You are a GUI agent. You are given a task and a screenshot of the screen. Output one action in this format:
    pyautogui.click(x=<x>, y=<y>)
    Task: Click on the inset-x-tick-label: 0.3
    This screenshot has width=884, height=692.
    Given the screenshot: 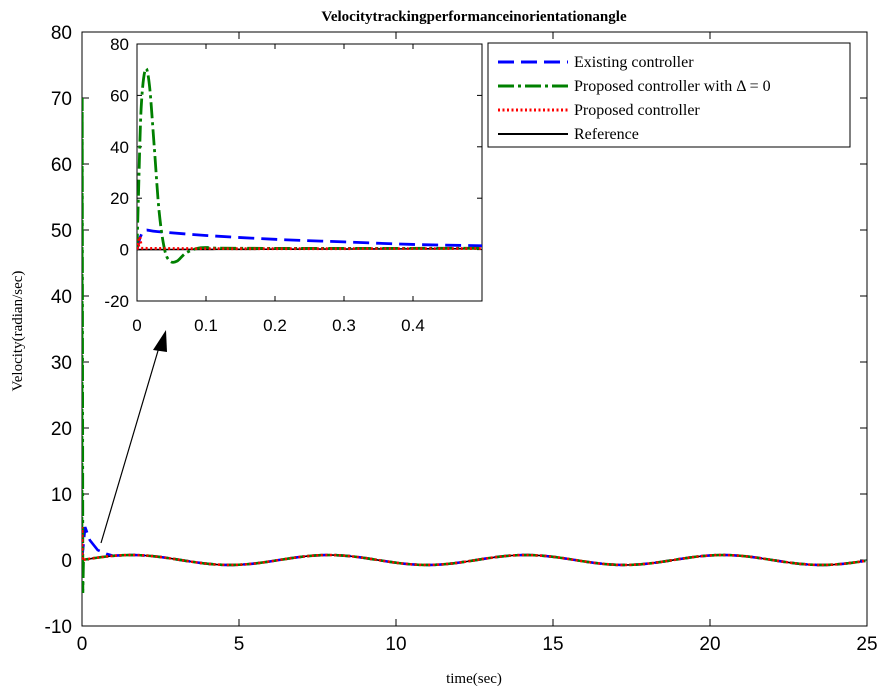 What is the action you would take?
    pyautogui.click(x=344, y=325)
    